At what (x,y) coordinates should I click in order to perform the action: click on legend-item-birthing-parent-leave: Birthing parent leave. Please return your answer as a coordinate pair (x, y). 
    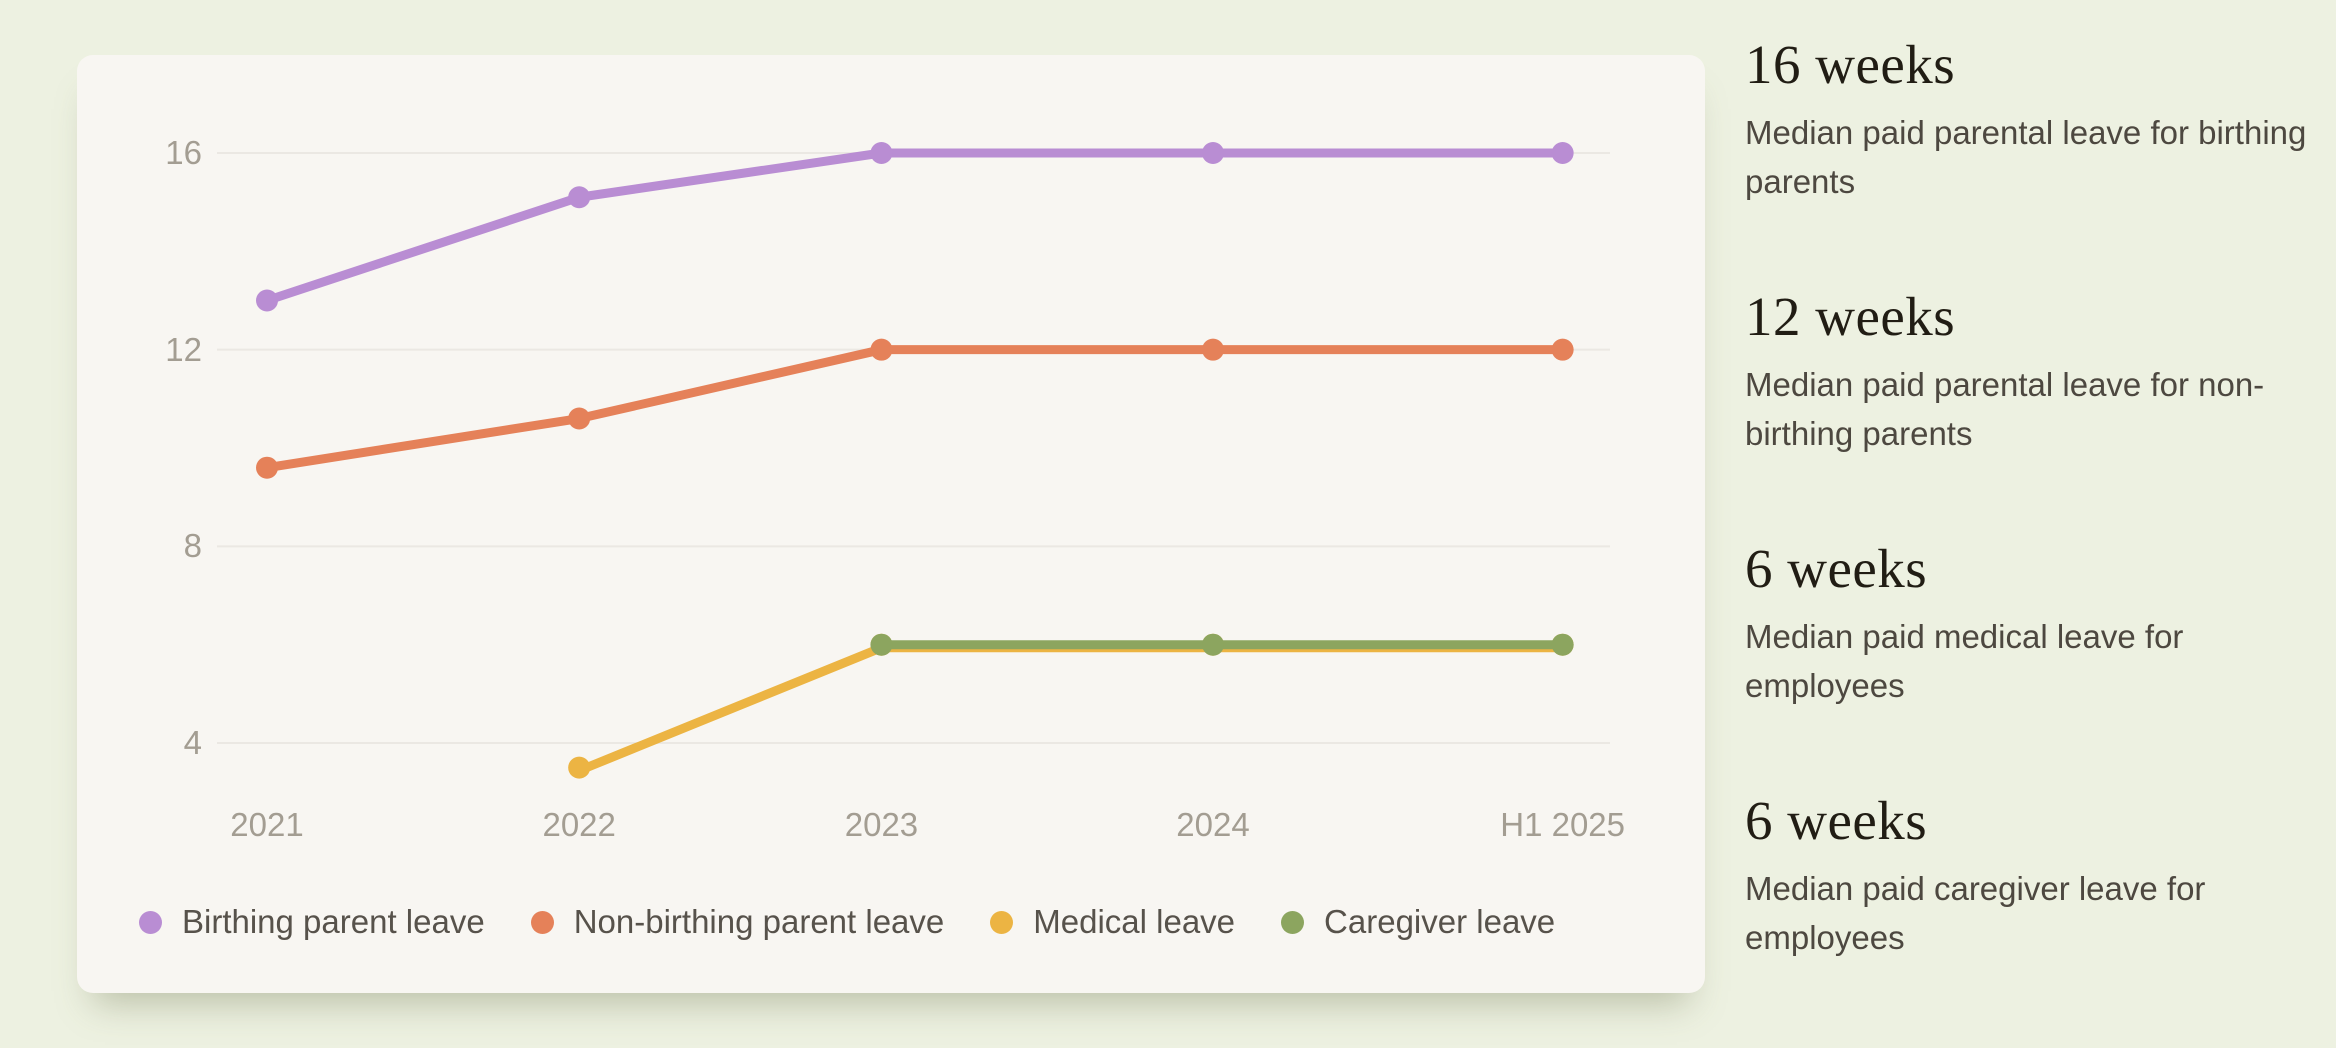
    Looking at the image, I should click on (312, 922).